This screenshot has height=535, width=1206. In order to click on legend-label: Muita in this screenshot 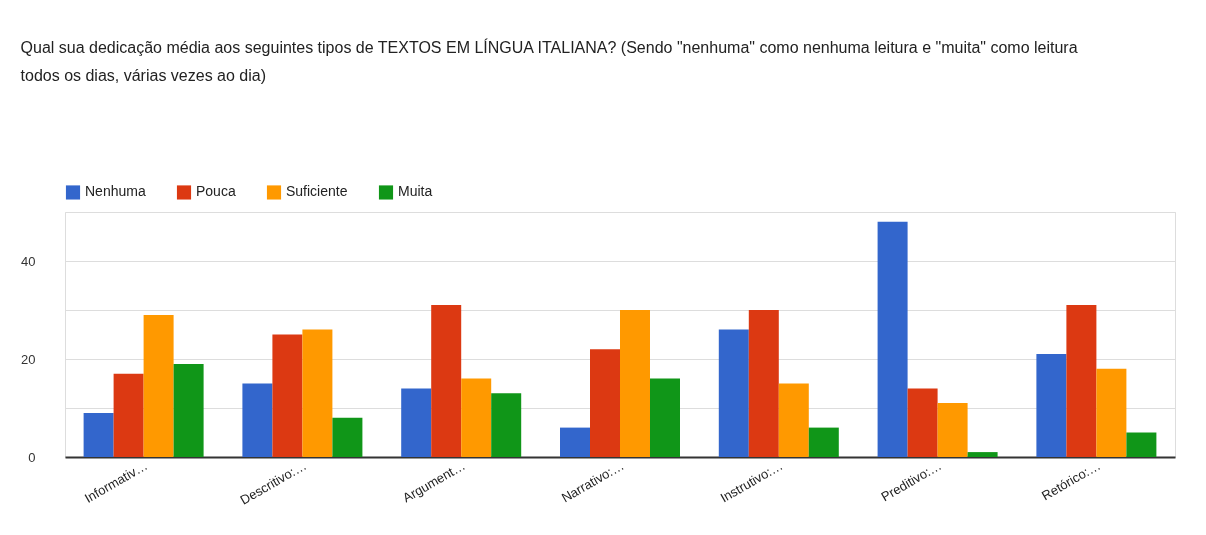, I will do `click(415, 191)`.